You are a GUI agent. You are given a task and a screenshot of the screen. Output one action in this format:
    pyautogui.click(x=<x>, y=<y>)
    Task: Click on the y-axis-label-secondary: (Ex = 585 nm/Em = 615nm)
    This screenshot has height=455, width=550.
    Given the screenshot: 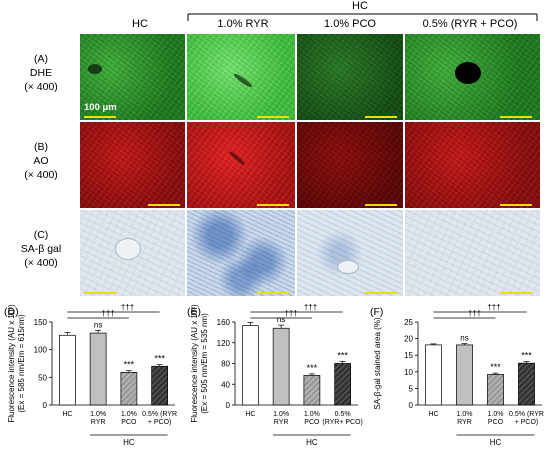 What is the action you would take?
    pyautogui.click(x=21, y=363)
    